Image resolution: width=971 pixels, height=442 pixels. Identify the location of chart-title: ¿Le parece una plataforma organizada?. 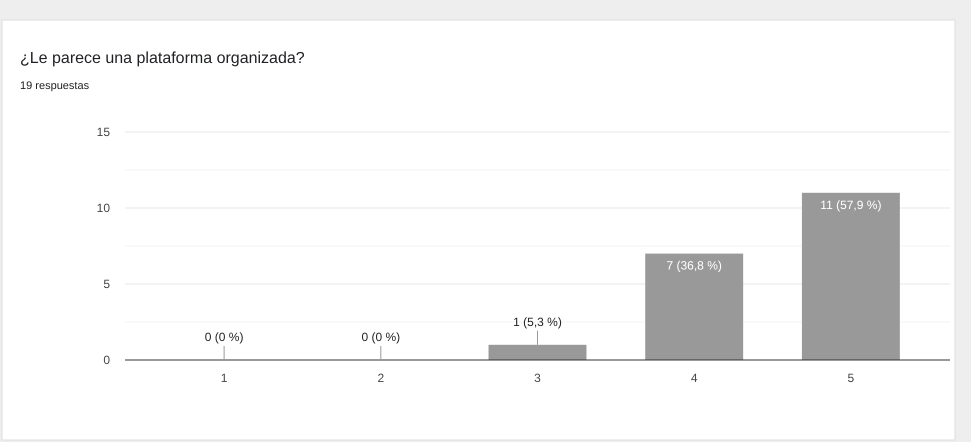
(162, 58).